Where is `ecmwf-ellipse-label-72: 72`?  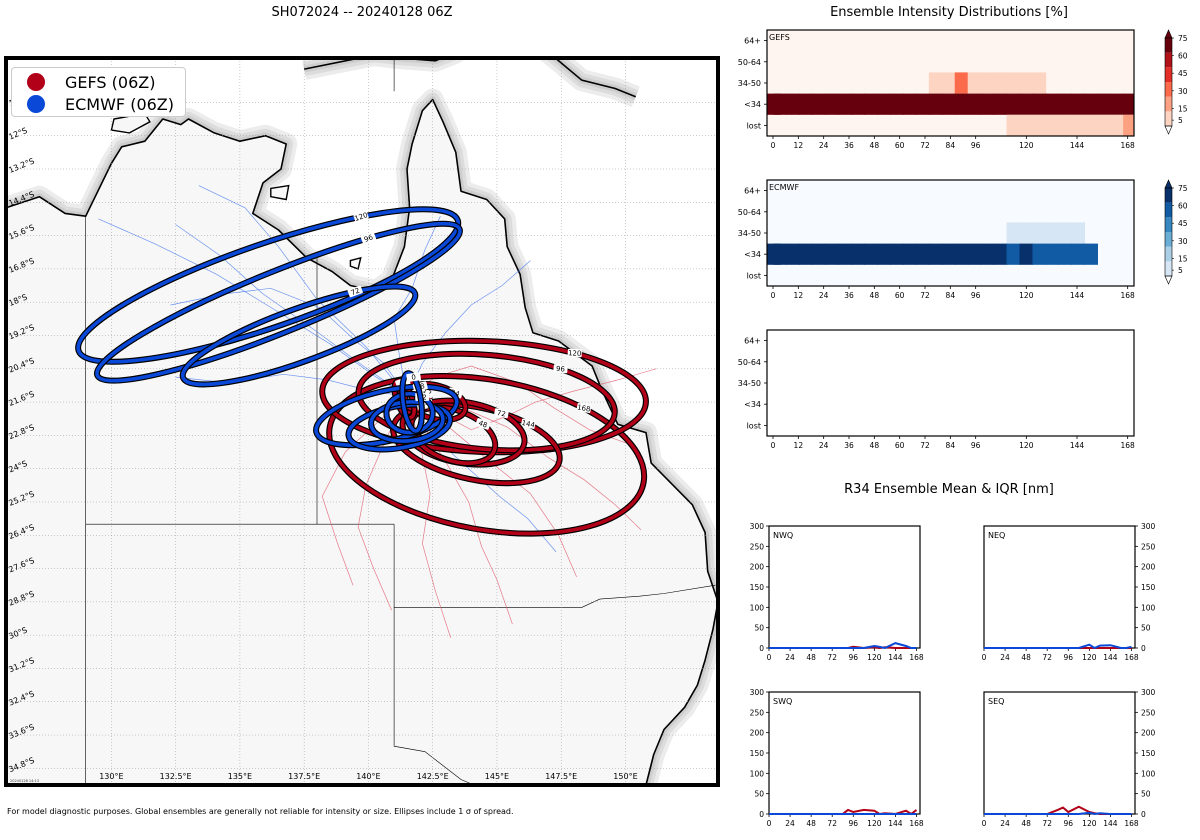 ecmwf-ellipse-label-72: 72 is located at coordinates (355, 292).